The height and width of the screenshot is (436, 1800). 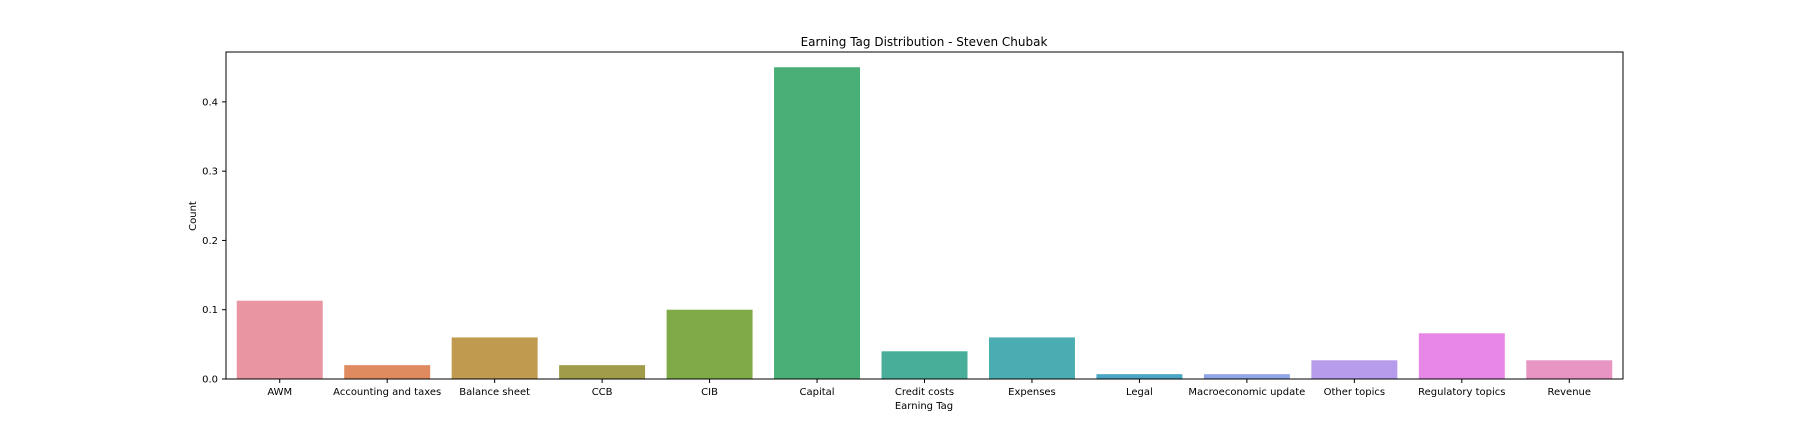 What do you see at coordinates (924, 392) in the screenshot?
I see `x-tick-label: Credit costs` at bounding box center [924, 392].